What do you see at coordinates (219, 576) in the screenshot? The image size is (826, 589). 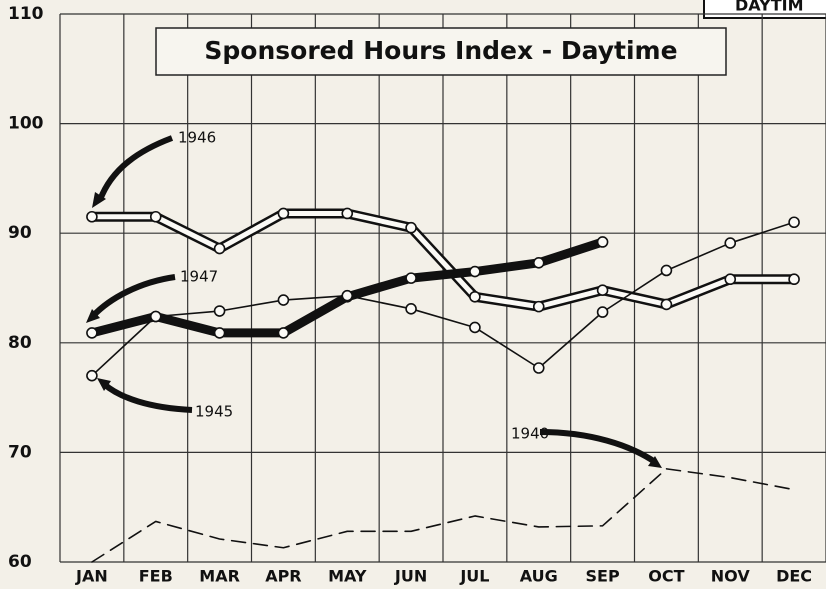 I see `x-tick-label: MAR` at bounding box center [219, 576].